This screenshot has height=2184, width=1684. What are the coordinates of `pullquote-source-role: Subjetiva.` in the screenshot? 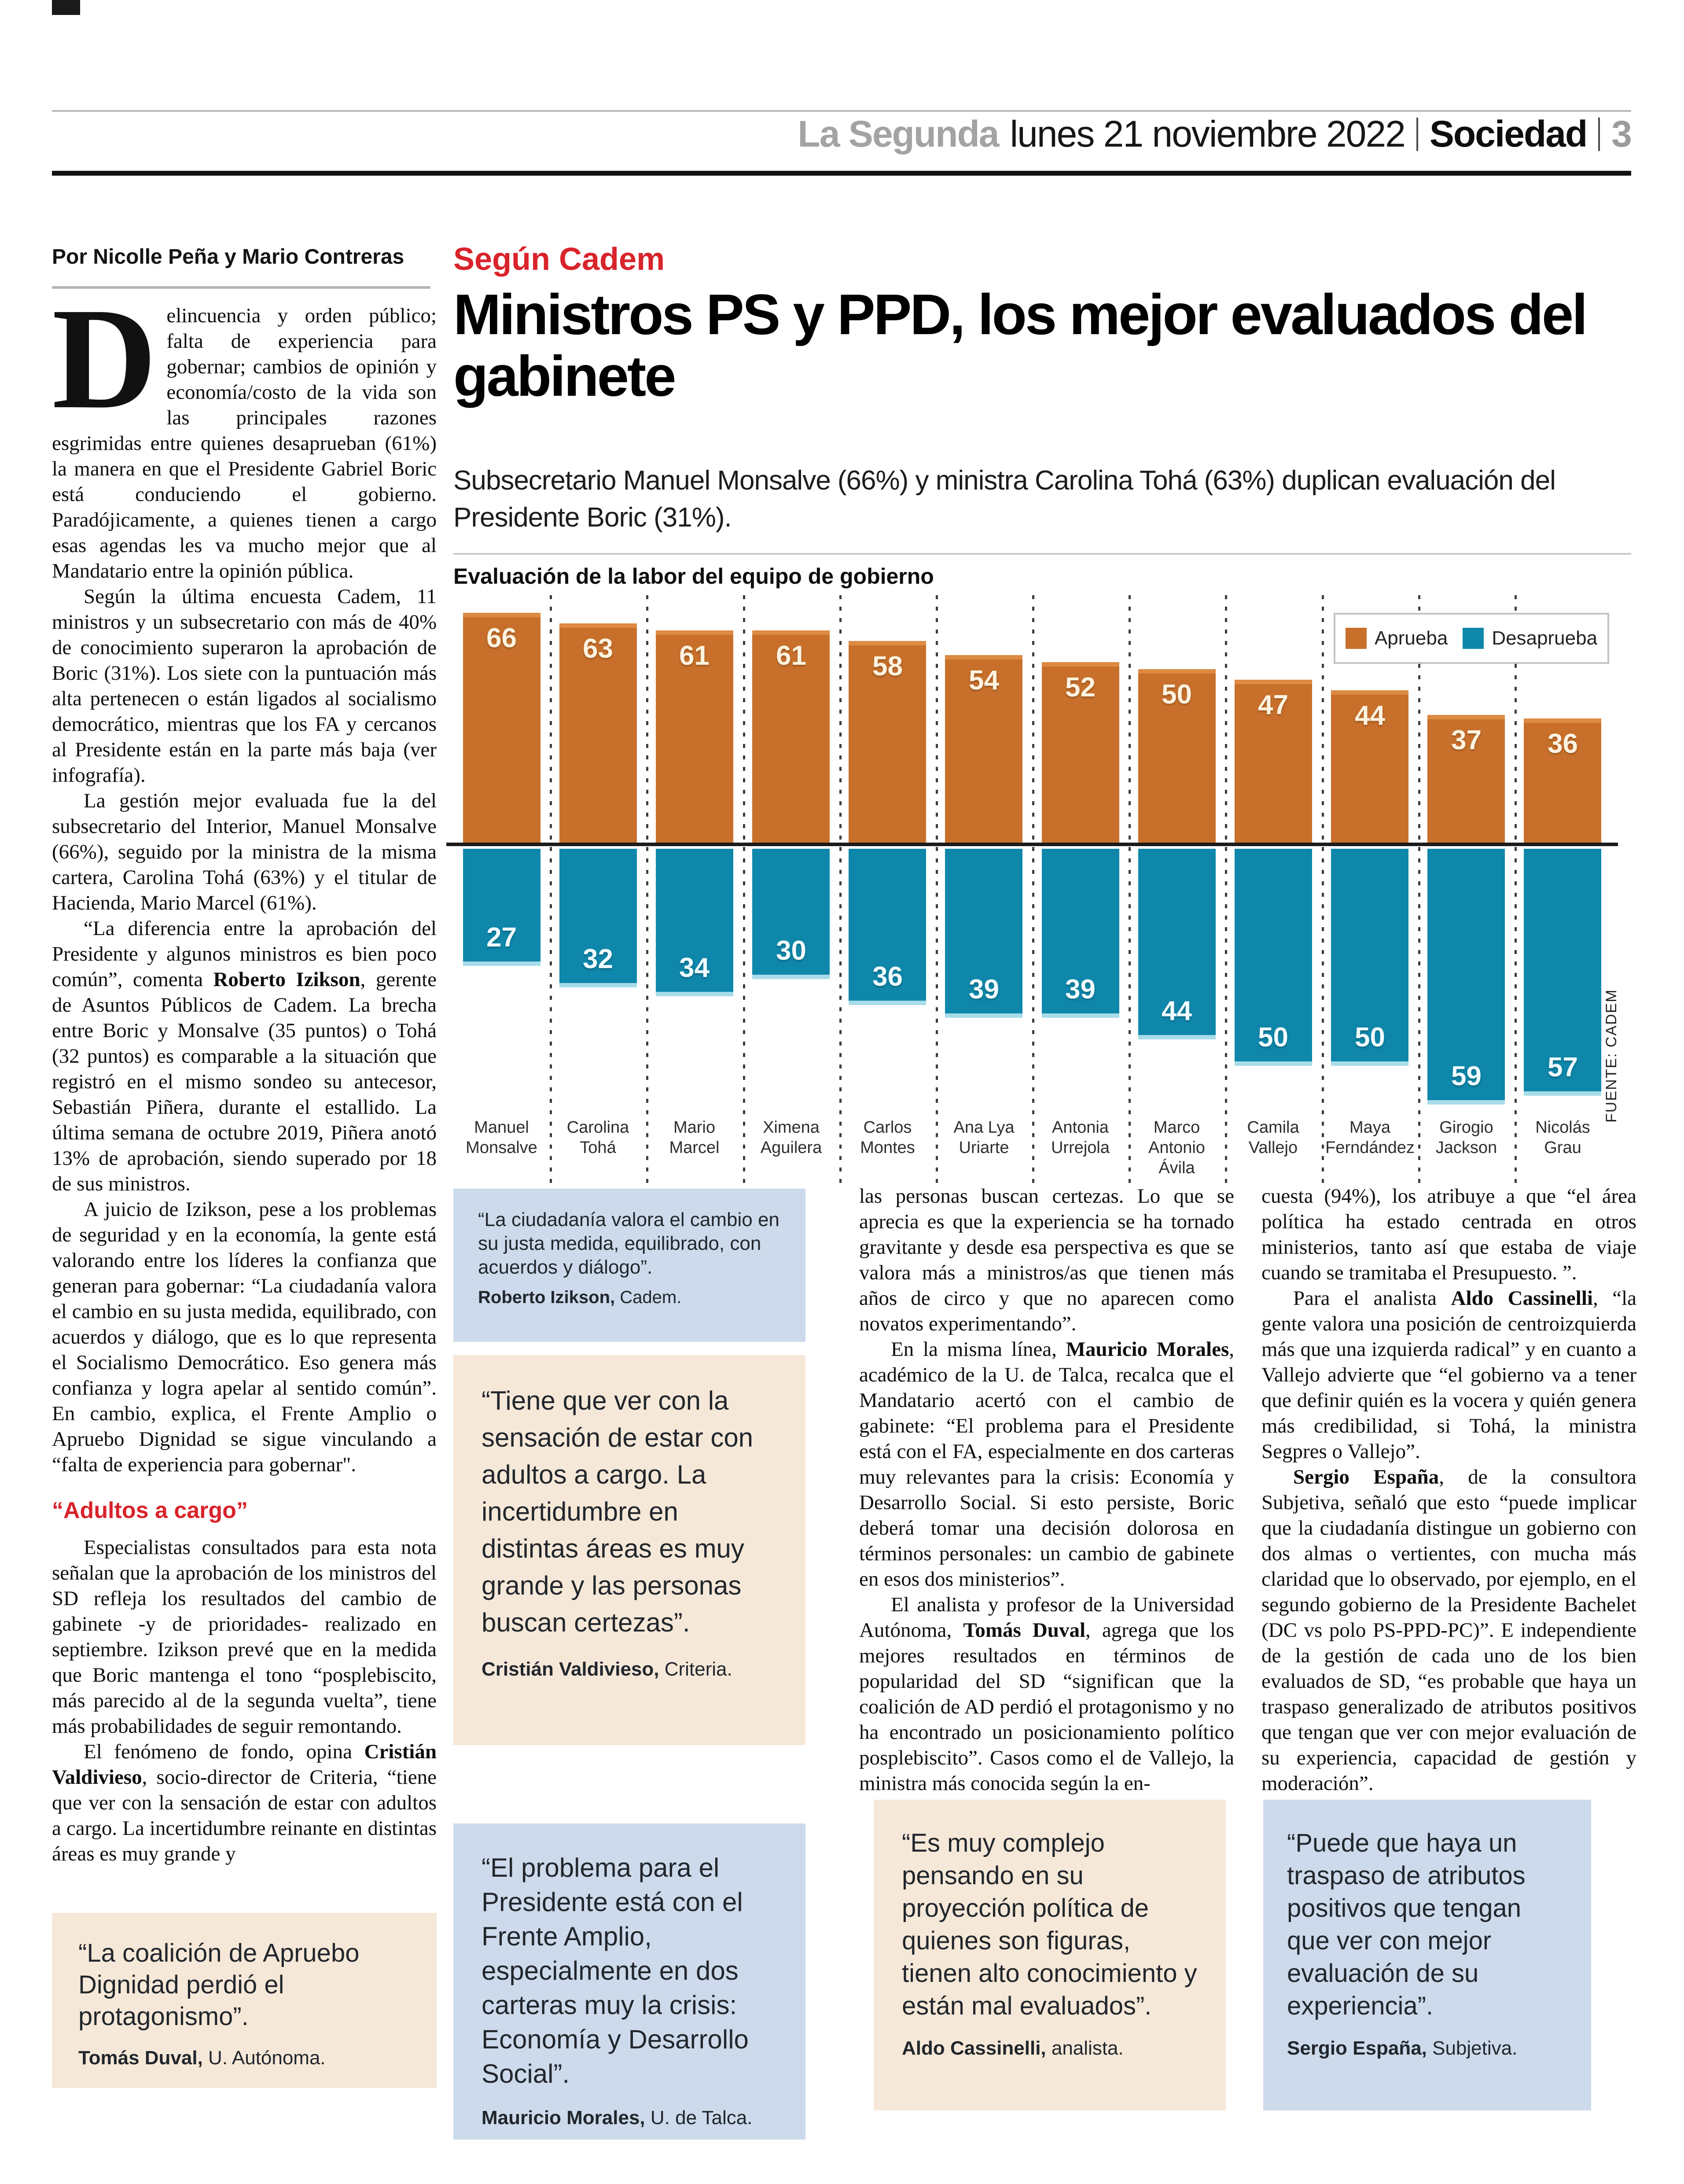 It's located at (1472, 2048).